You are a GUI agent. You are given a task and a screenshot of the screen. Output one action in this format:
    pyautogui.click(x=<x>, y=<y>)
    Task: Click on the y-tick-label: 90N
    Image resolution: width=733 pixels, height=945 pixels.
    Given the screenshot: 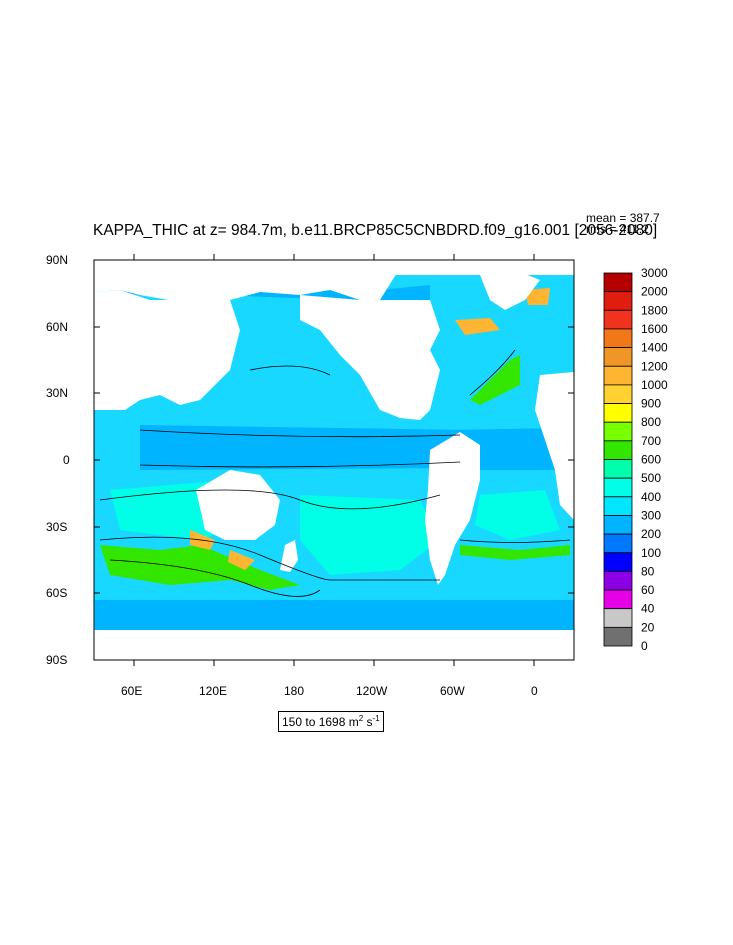 What is the action you would take?
    pyautogui.click(x=57, y=260)
    